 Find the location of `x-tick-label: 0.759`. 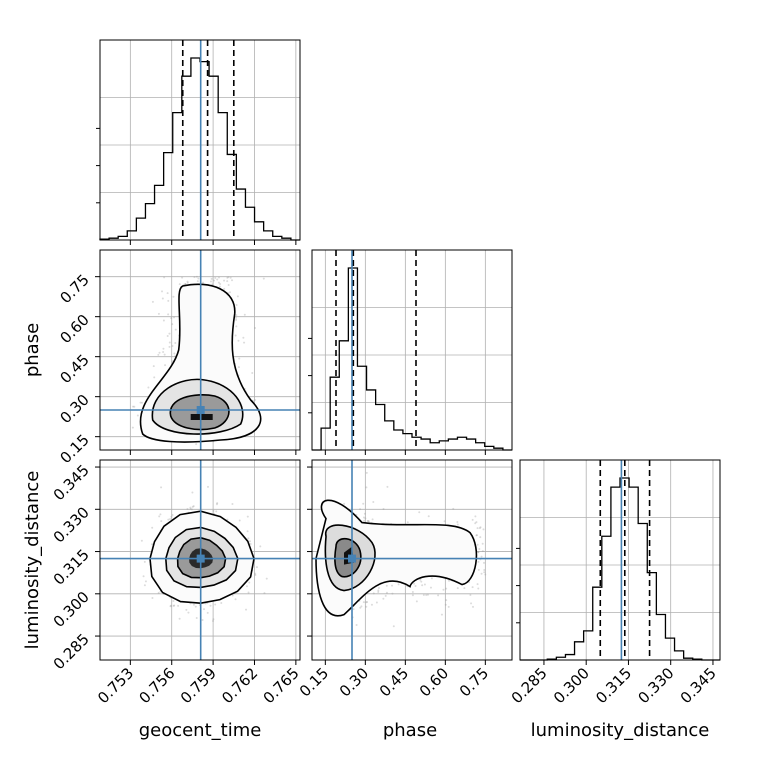

x-tick-label: 0.759 is located at coordinates (198, 685).